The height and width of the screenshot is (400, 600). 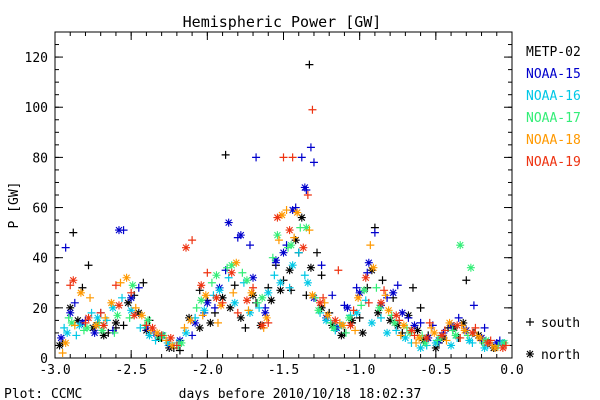 I want to click on x-tick-label: -2.5, so click(x=131, y=370).